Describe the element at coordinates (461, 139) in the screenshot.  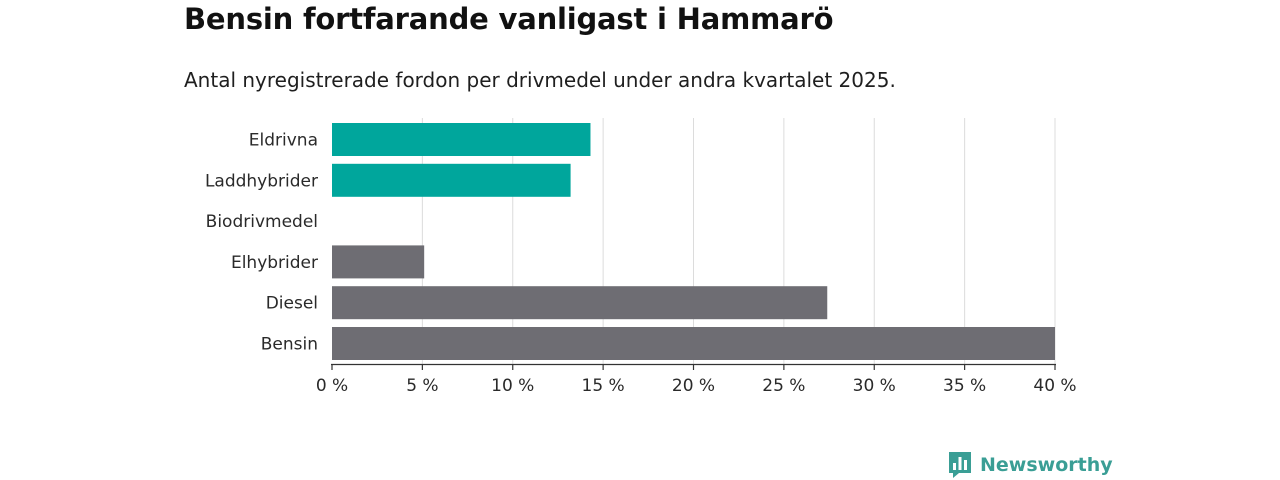
I see `bar-eldrivna` at that location.